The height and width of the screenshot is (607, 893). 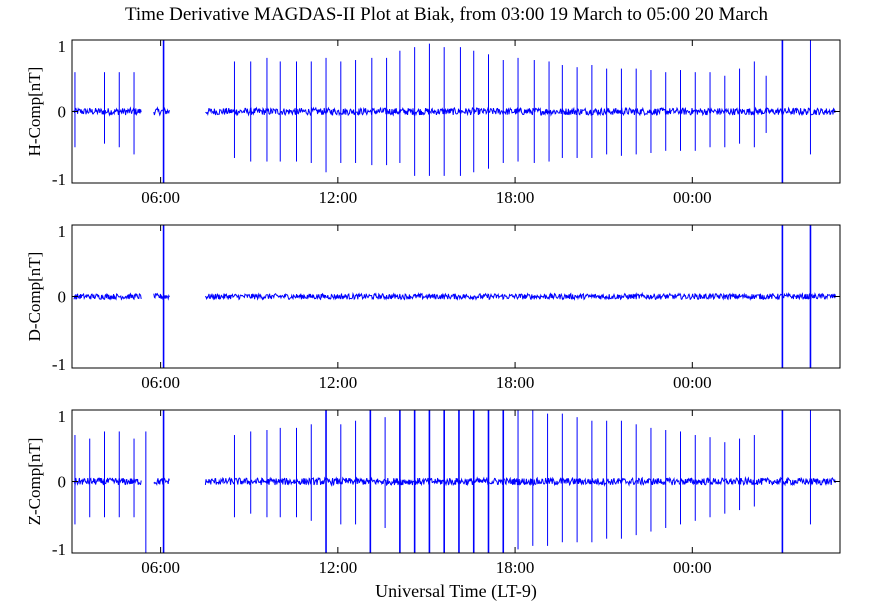 What do you see at coordinates (456, 591) in the screenshot?
I see `x-axis-label: Universal Time (LT-9)` at bounding box center [456, 591].